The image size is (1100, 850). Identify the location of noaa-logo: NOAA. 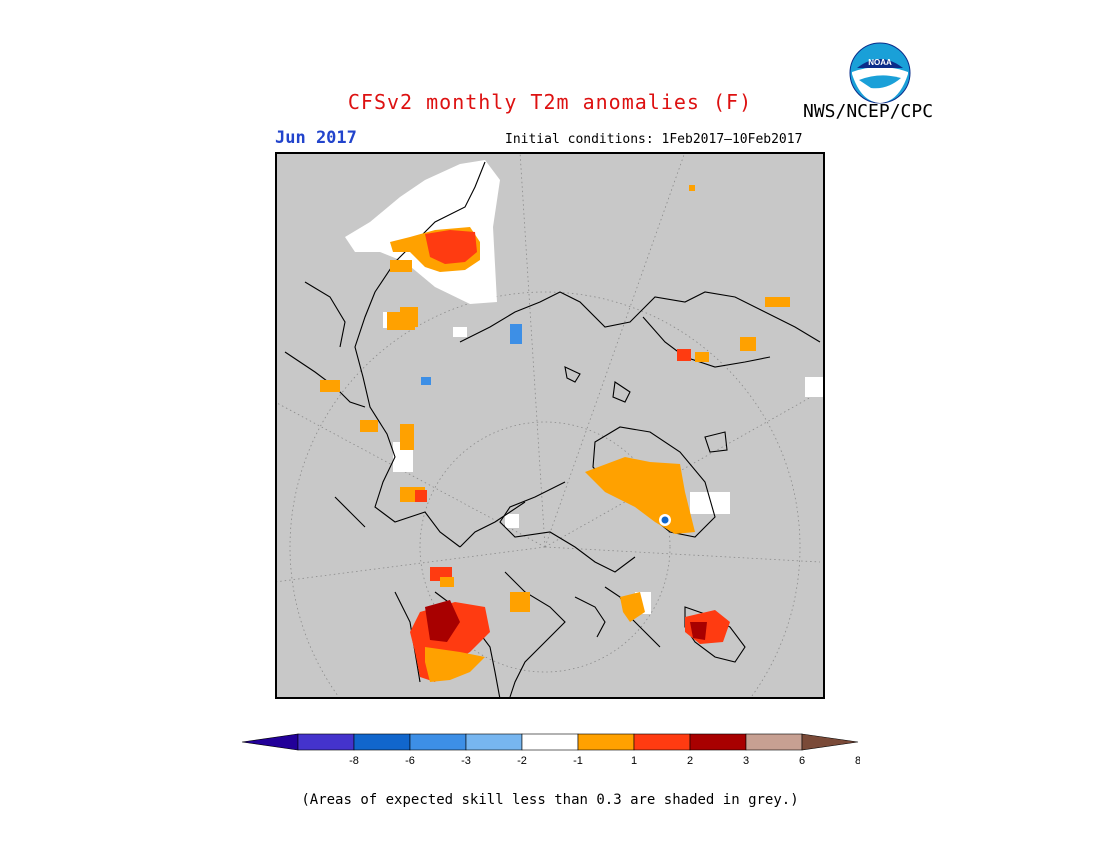
(880, 73).